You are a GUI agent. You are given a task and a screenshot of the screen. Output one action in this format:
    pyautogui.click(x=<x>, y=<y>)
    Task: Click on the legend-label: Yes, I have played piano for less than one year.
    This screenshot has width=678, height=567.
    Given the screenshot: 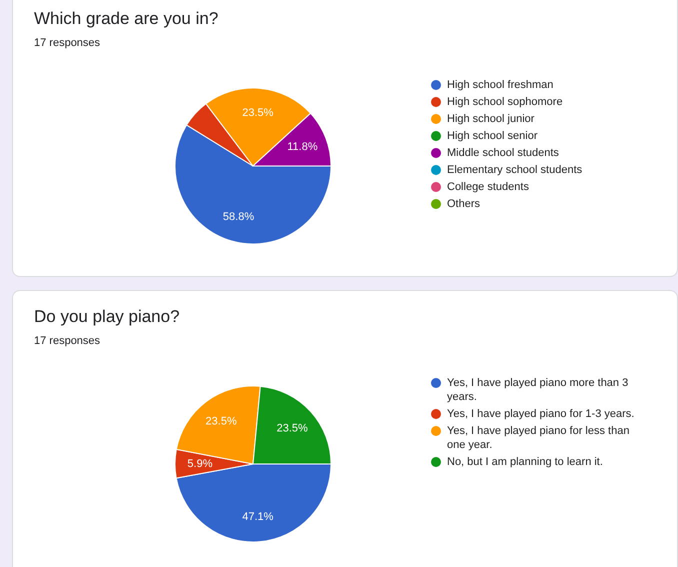 What is the action you would take?
    pyautogui.click(x=538, y=438)
    